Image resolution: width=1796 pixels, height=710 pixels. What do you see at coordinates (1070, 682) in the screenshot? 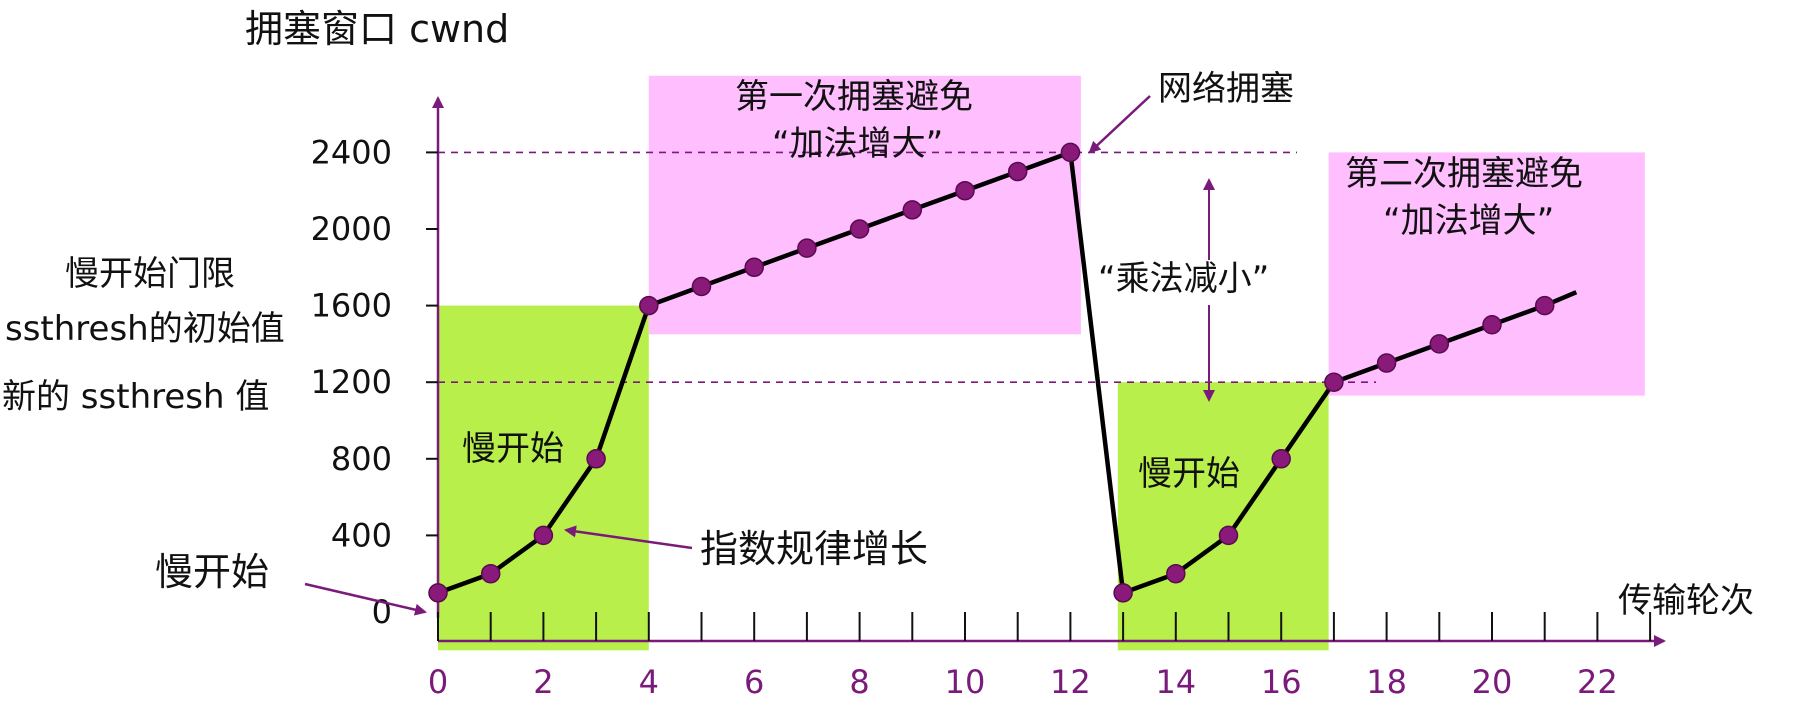
I see `x-tick-label-12: 12` at bounding box center [1070, 682].